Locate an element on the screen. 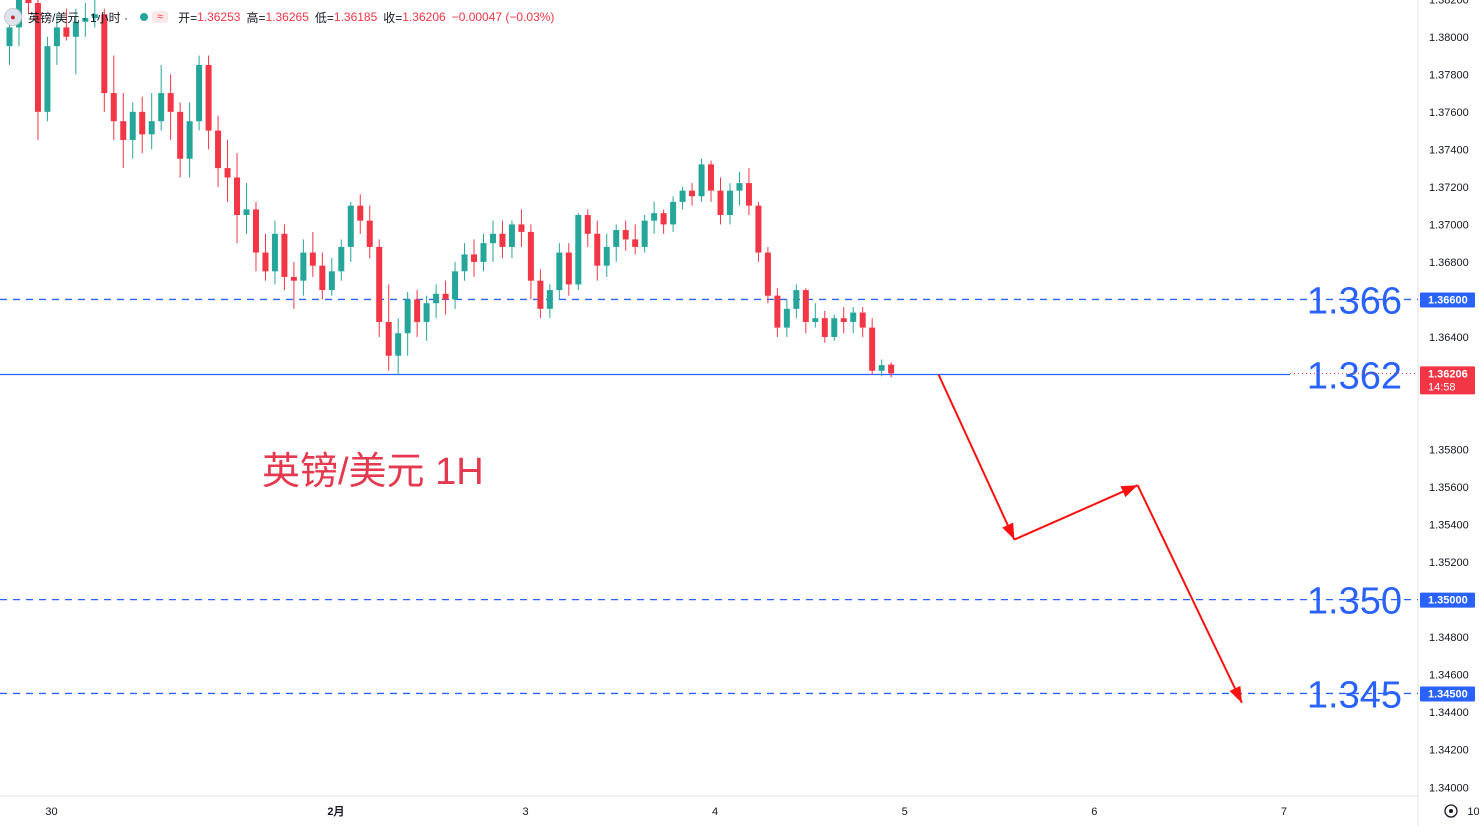 This screenshot has width=1479, height=826. level-label-1: 1.362 is located at coordinates (1354, 377).